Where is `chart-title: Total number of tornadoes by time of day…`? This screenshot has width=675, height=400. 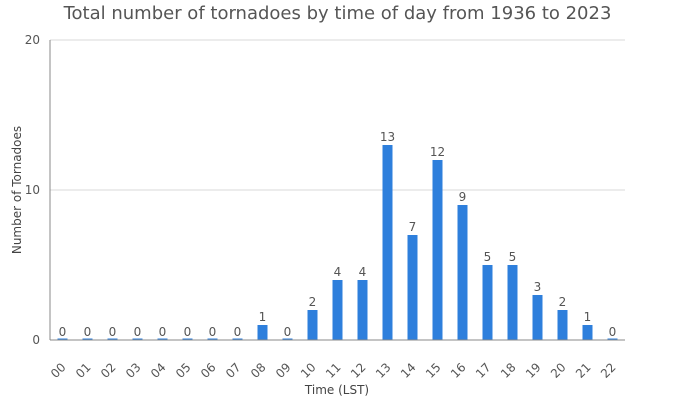 chart-title: Total number of tornadoes by time of day… is located at coordinates (337, 13).